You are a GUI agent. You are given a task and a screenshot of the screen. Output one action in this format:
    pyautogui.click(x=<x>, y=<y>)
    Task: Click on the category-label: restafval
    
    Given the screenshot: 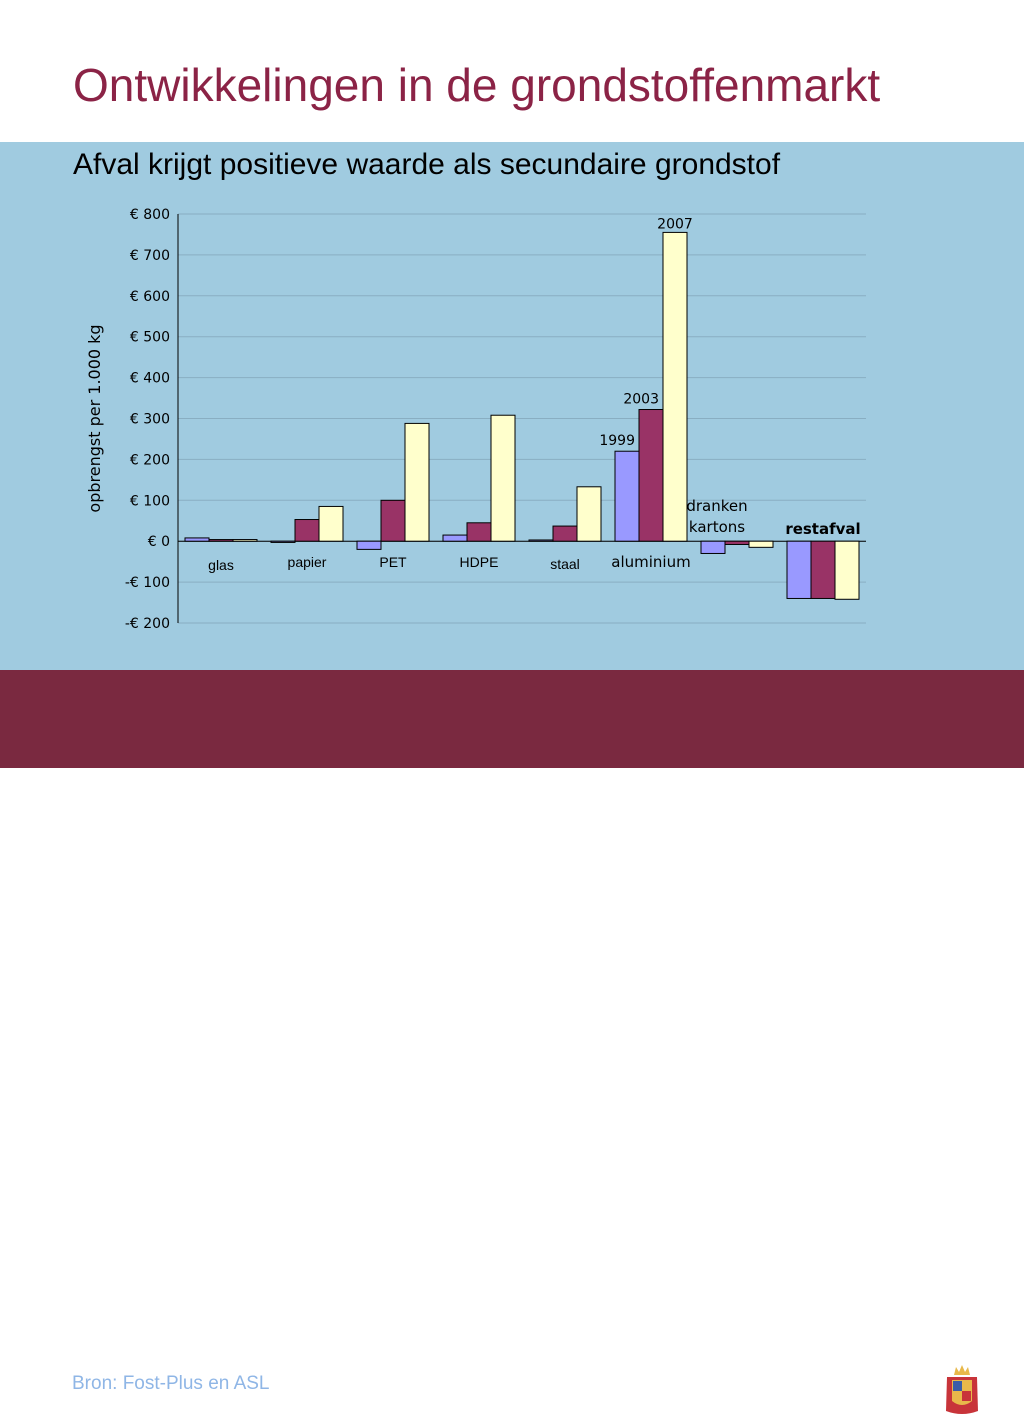 What is the action you would take?
    pyautogui.click(x=822, y=529)
    